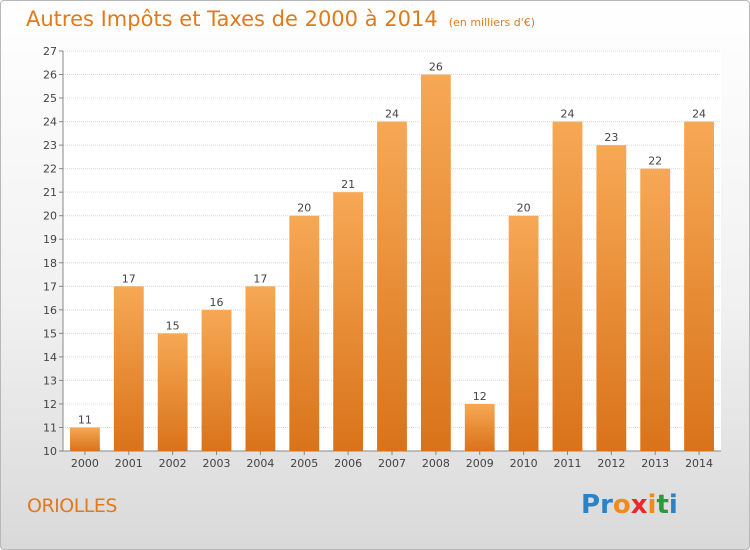 This screenshot has height=550, width=750. I want to click on data-label-2006: 21, so click(348, 184).